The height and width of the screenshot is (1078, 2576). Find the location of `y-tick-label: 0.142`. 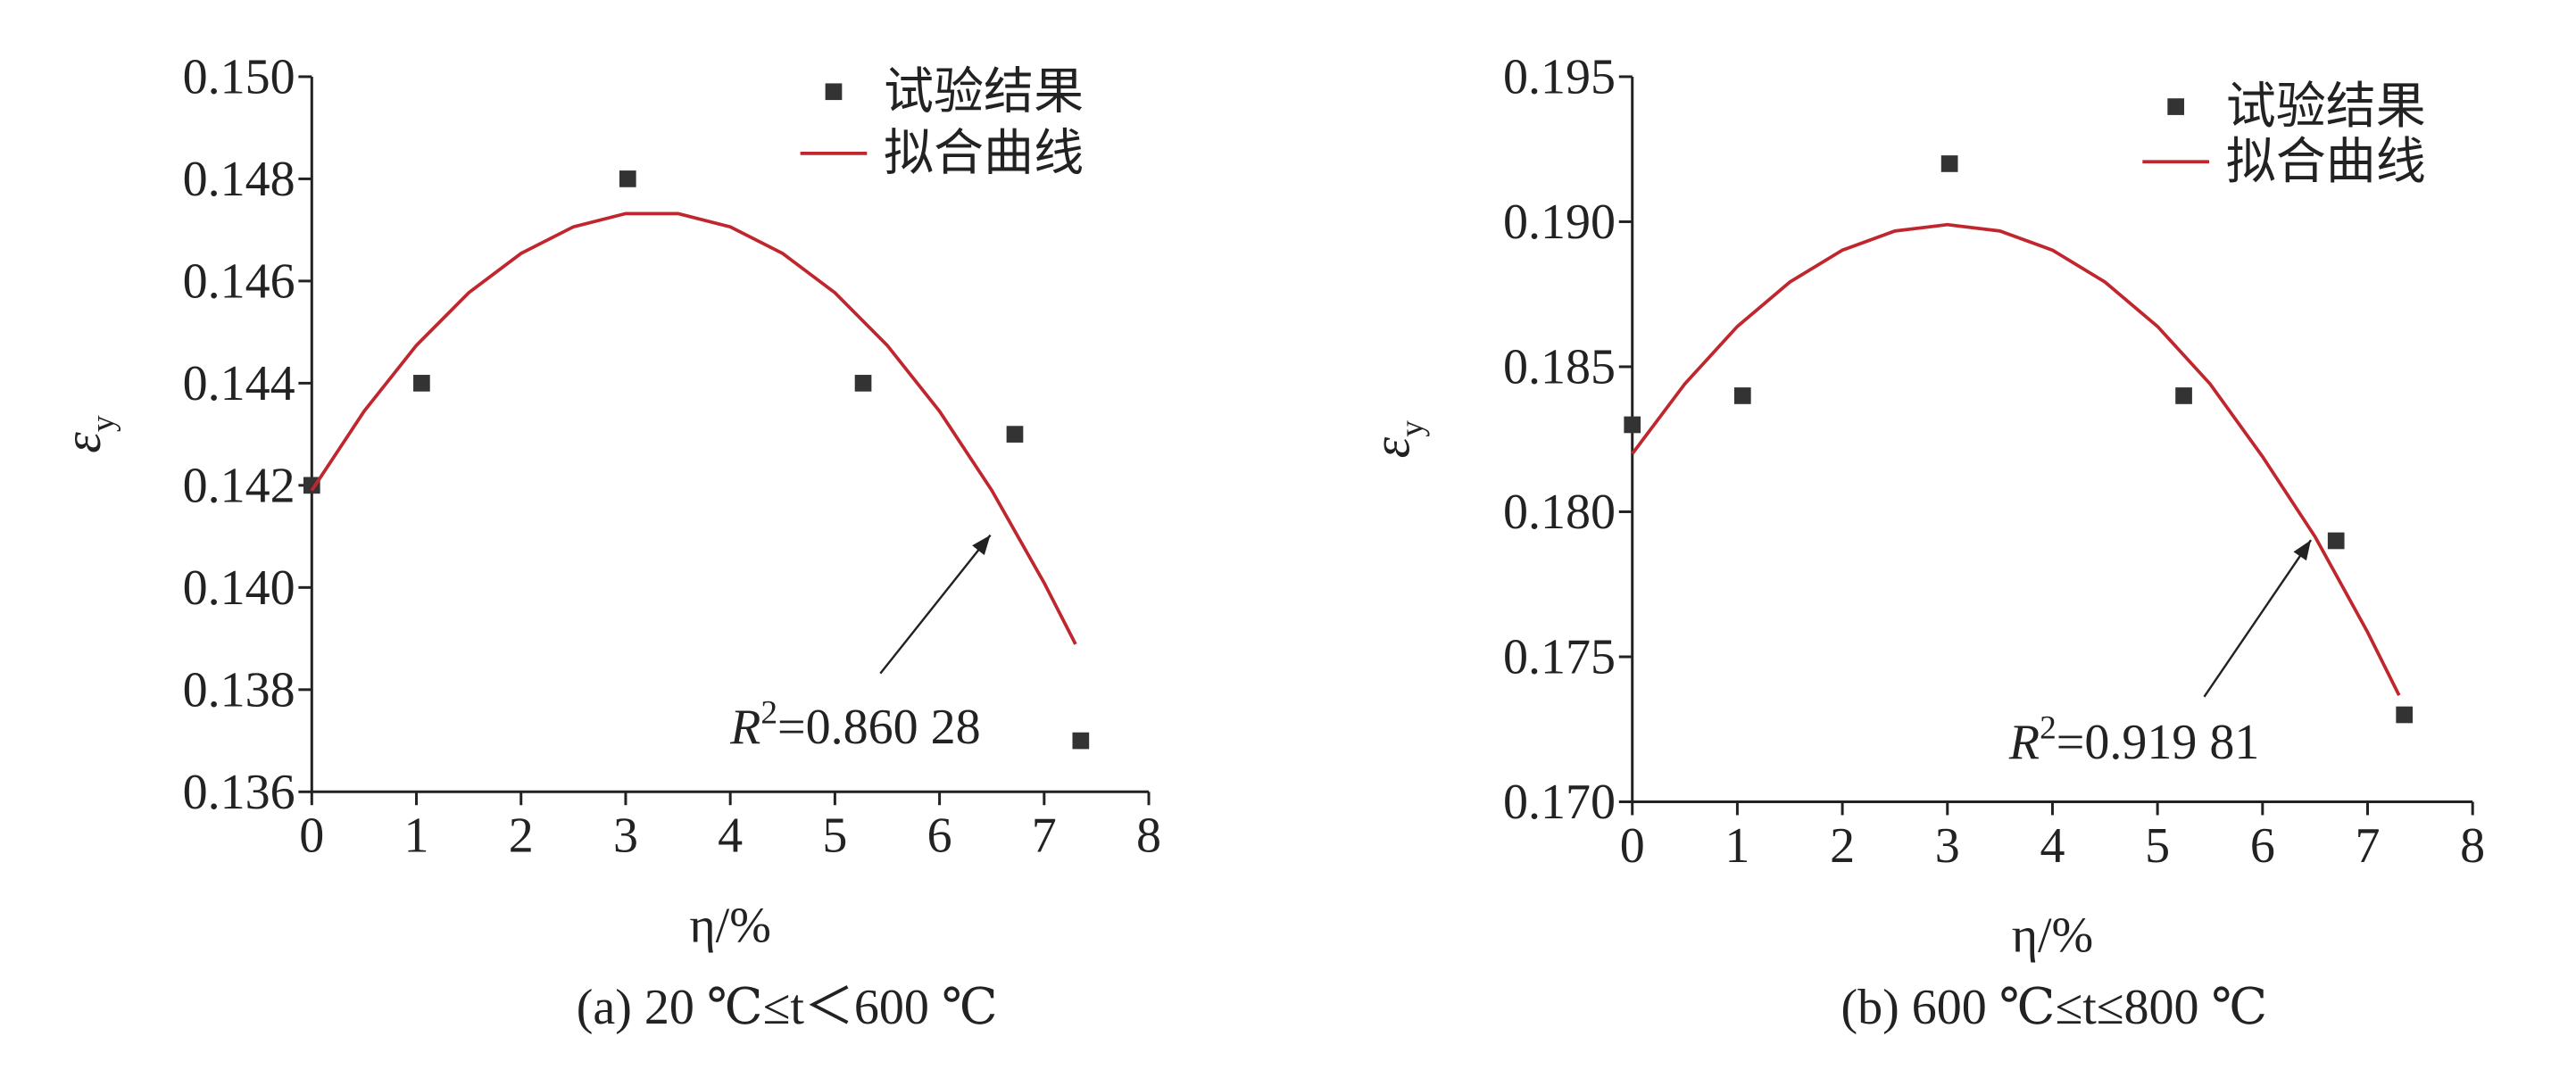

y-tick-label: 0.142 is located at coordinates (239, 486).